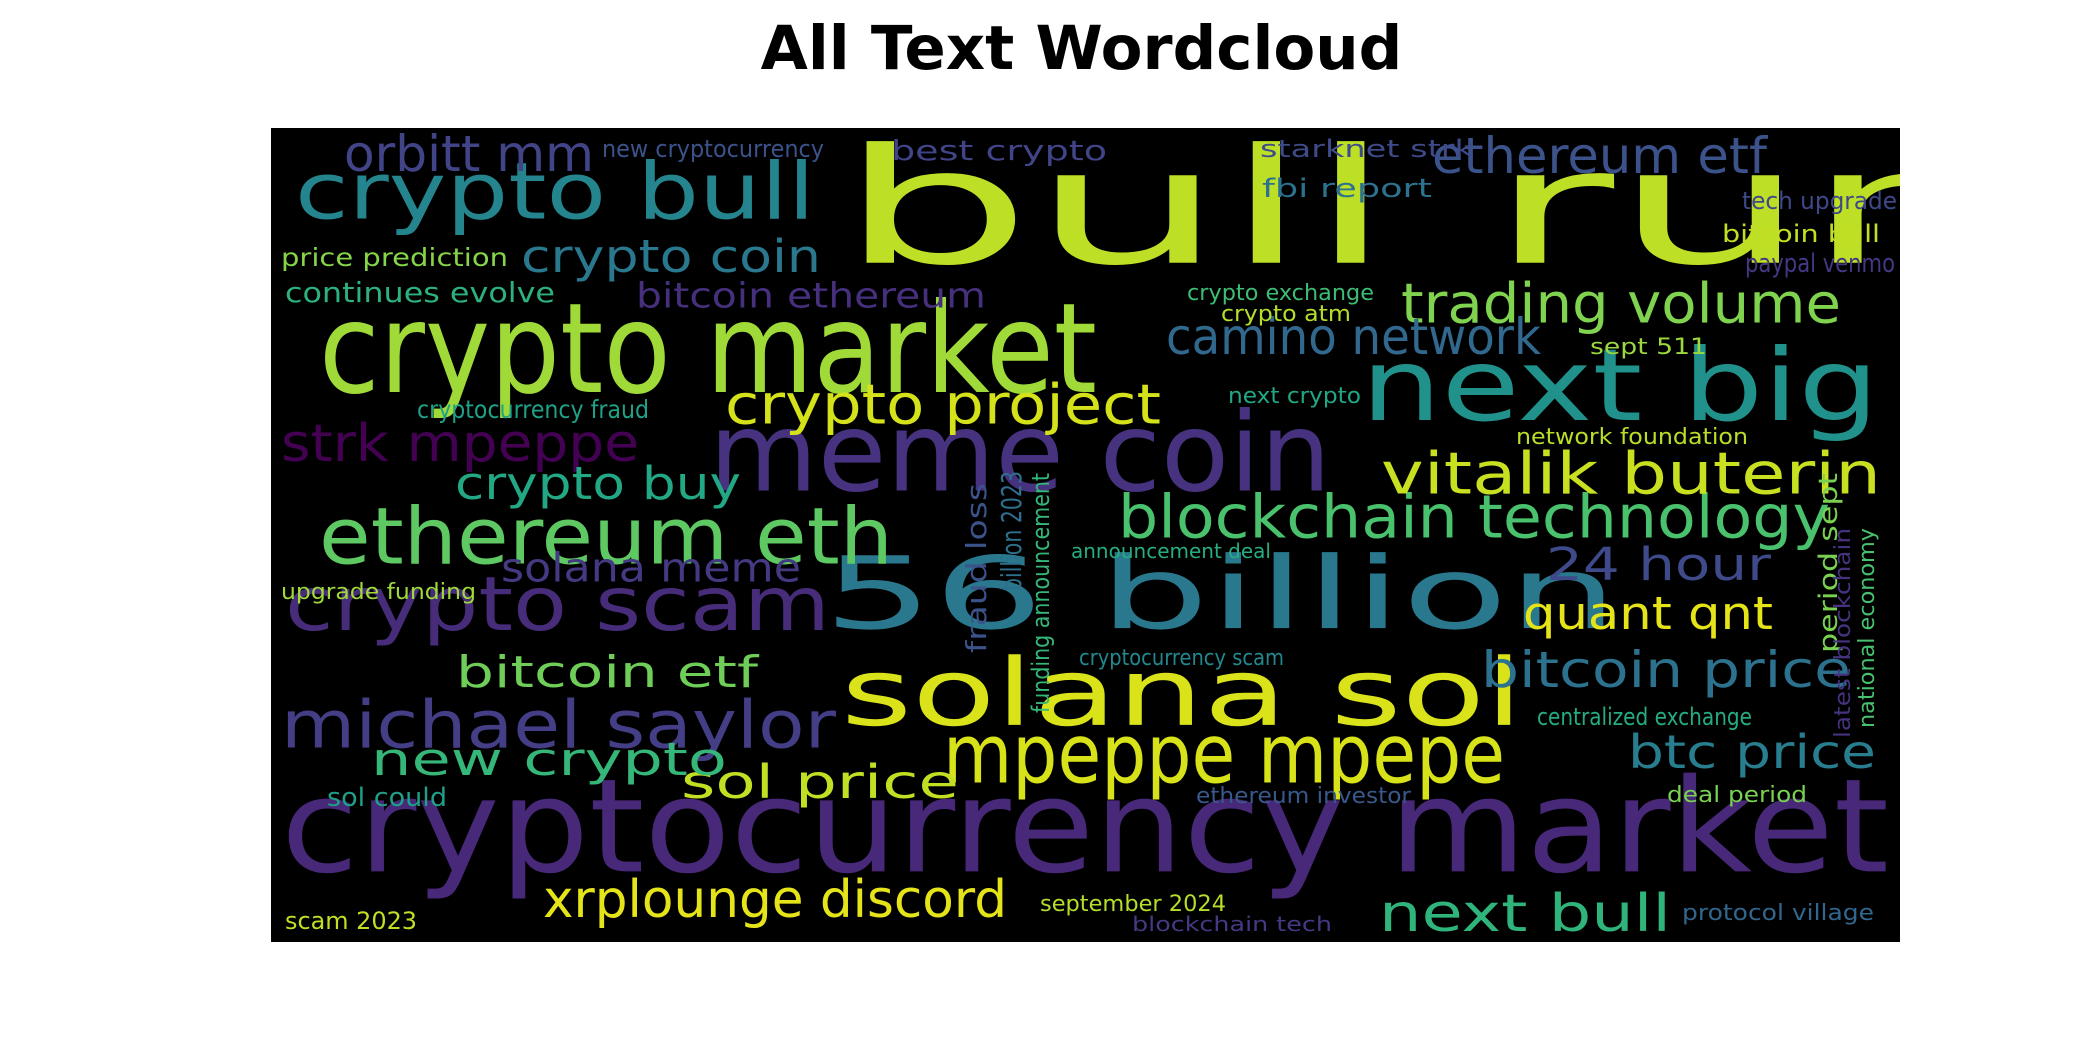 Image resolution: width=2100 pixels, height=1050 pixels. I want to click on word-tech-upgrade: tech upgrade, so click(1819, 201).